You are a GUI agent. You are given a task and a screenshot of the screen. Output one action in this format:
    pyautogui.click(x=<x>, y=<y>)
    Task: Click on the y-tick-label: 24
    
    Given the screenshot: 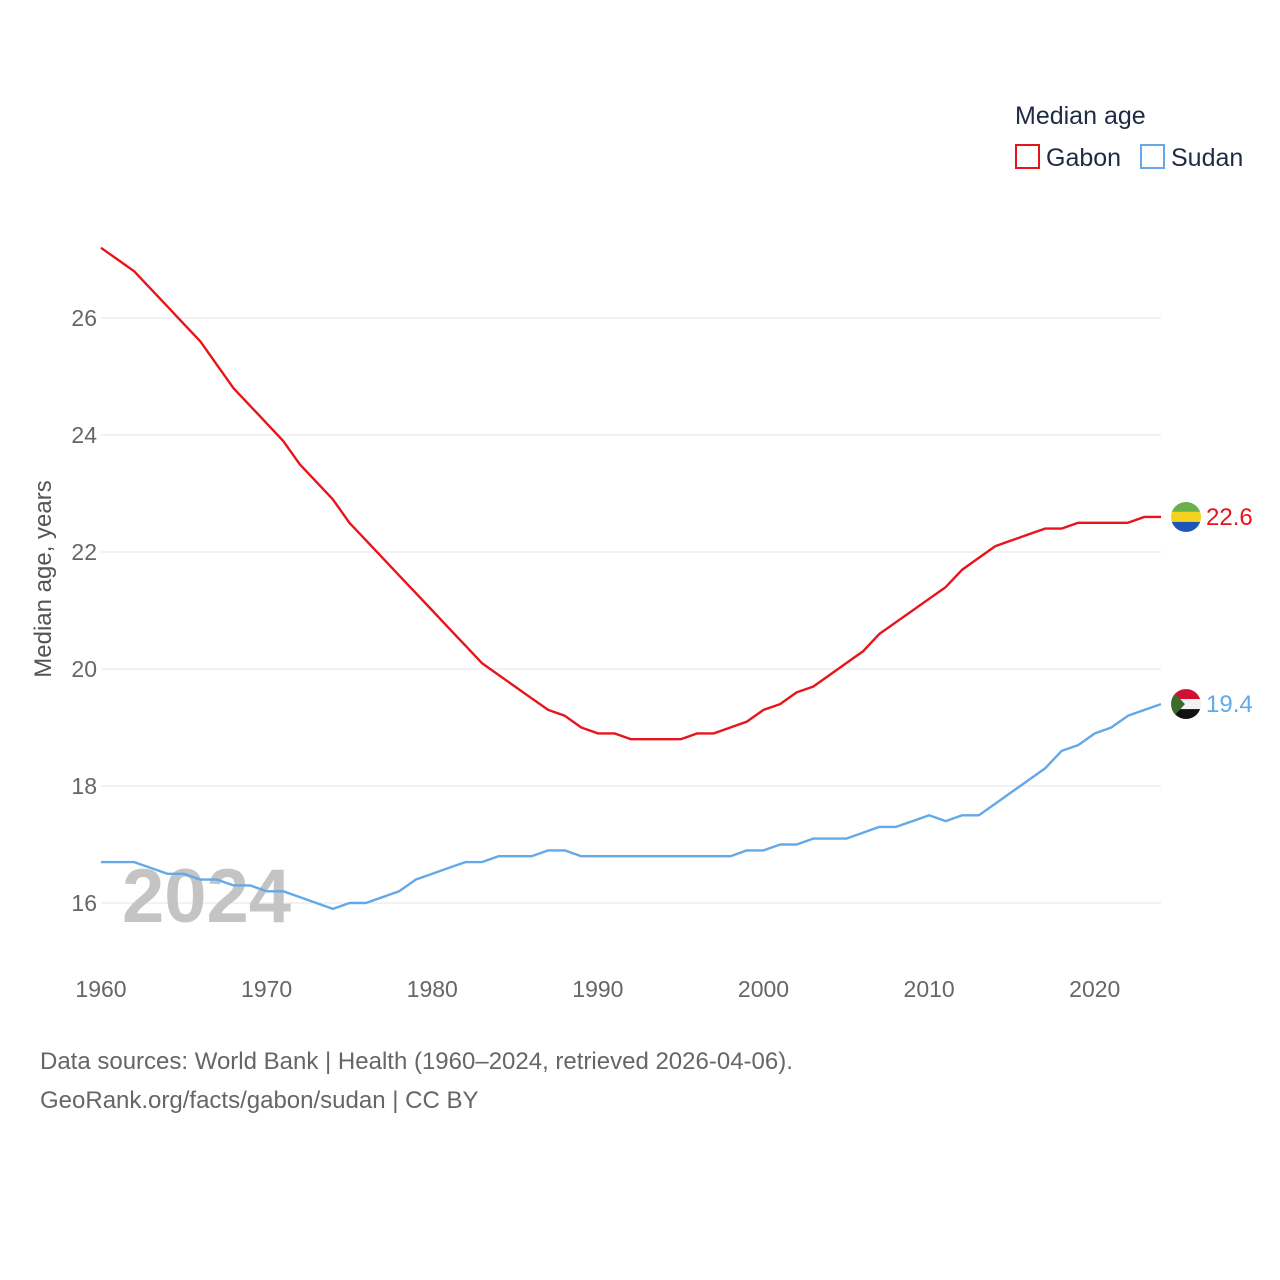 What is the action you would take?
    pyautogui.click(x=84, y=435)
    